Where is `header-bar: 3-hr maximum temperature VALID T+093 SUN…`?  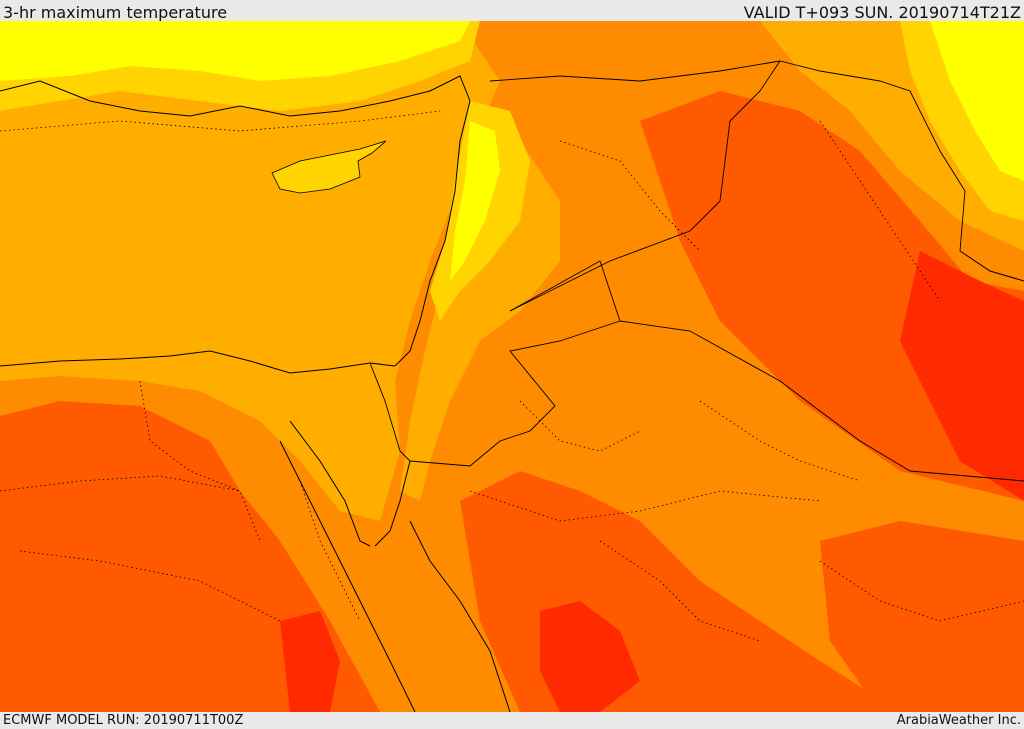 header-bar: 3-hr maximum temperature VALID T+093 SUN… is located at coordinates (512, 11).